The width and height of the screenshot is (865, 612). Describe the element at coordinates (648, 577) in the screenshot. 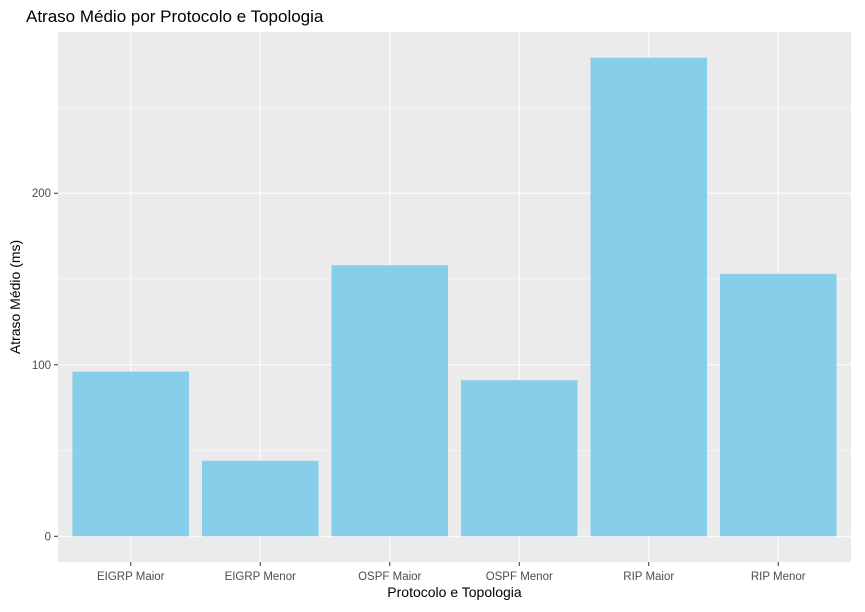

I see `x-tick-label: RIP Maior` at that location.